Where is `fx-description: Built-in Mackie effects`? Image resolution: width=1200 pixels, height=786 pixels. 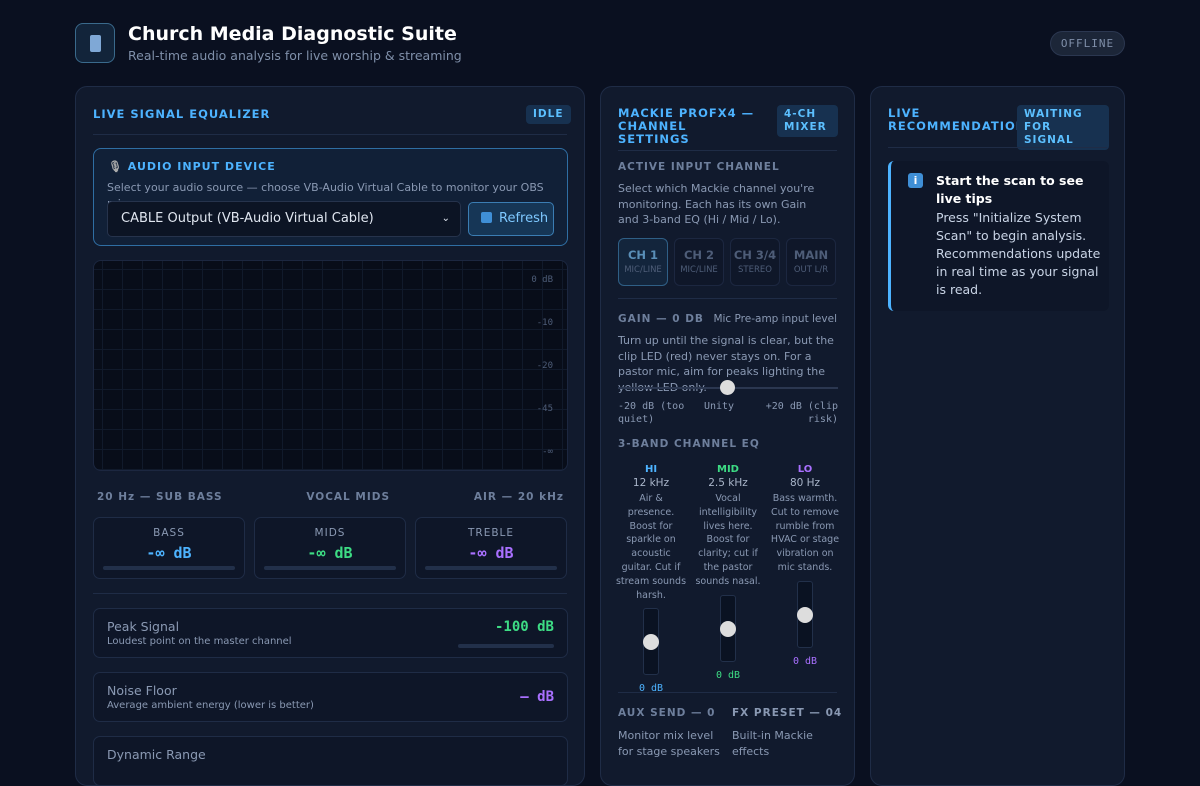 fx-description: Built-in Mackie effects is located at coordinates (772, 743).